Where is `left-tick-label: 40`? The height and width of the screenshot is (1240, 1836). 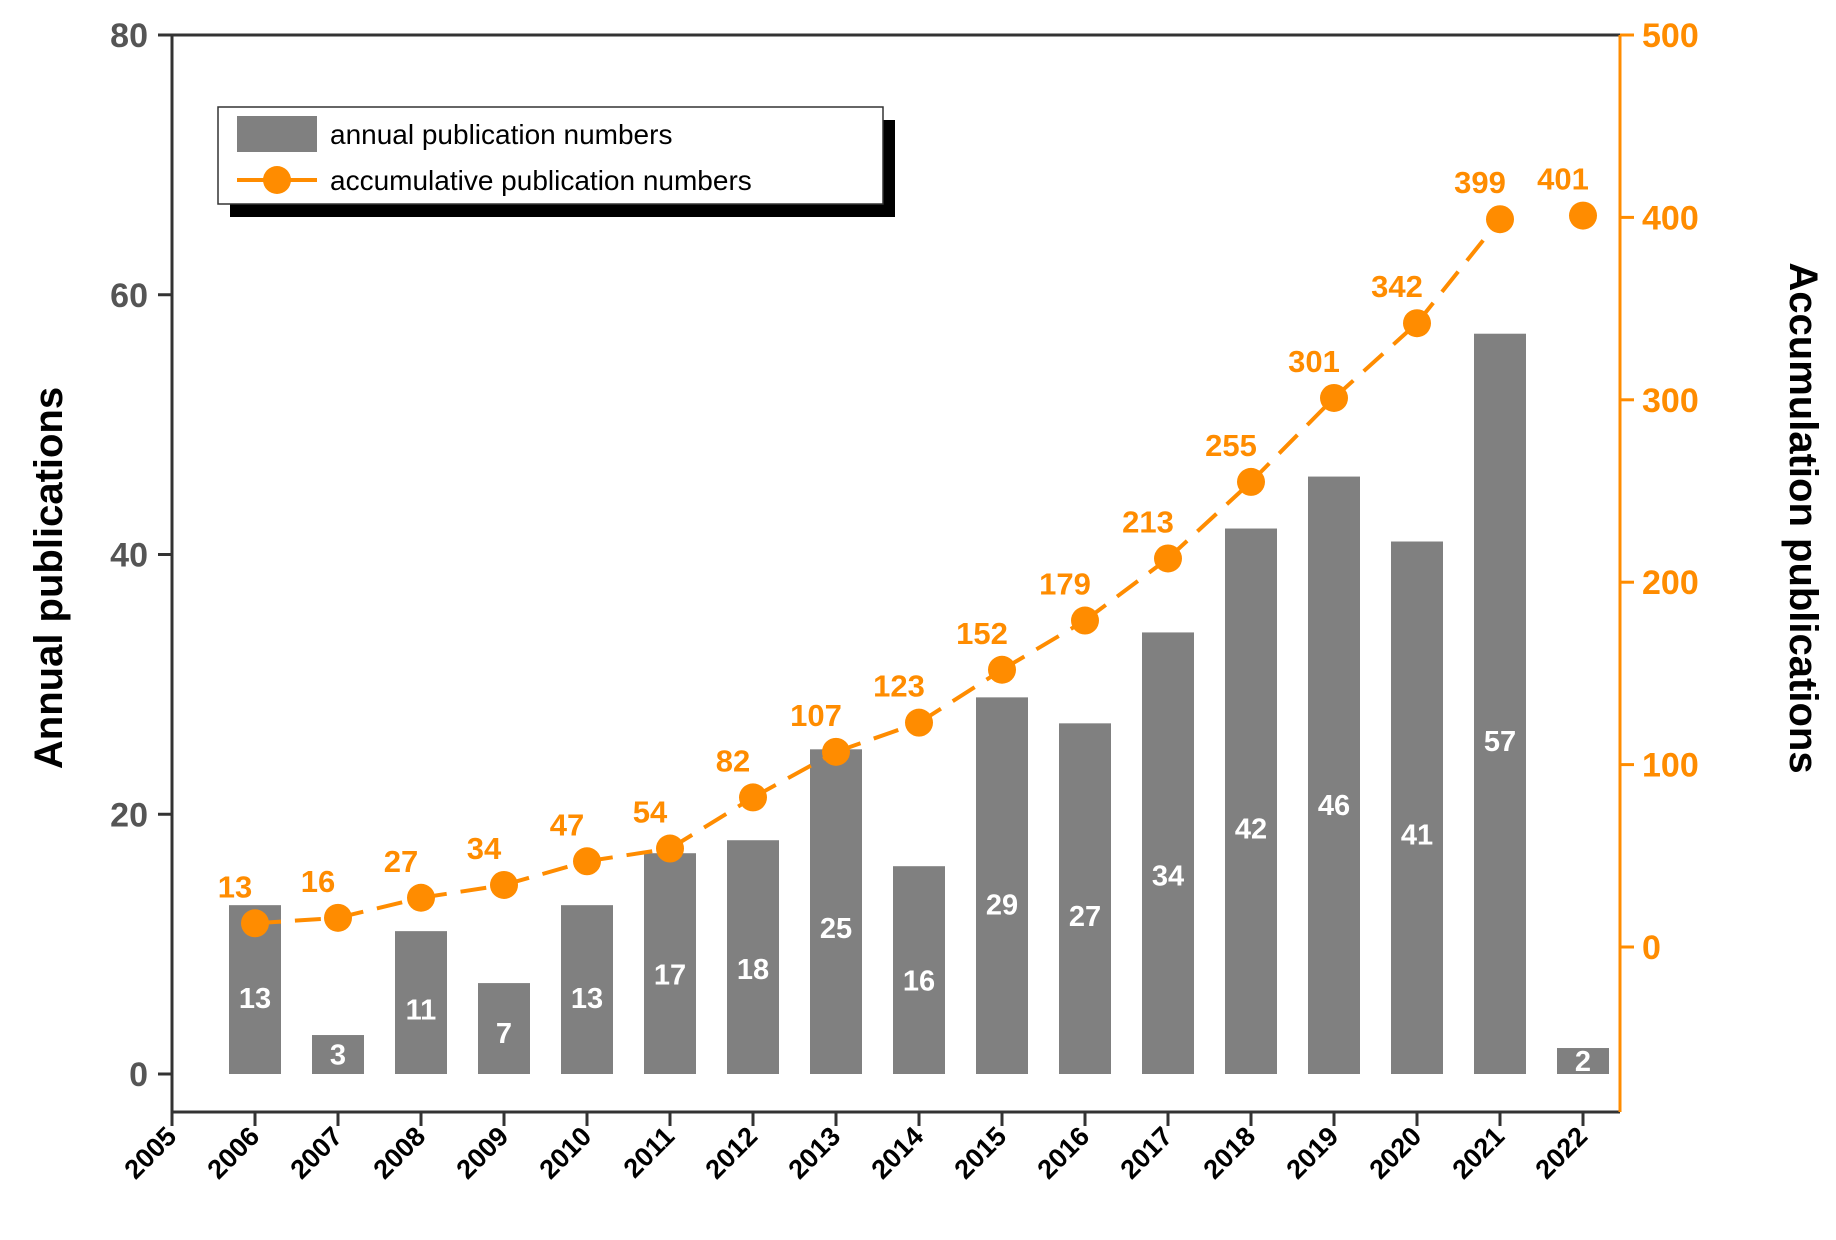
left-tick-label: 40 is located at coordinates (129, 556).